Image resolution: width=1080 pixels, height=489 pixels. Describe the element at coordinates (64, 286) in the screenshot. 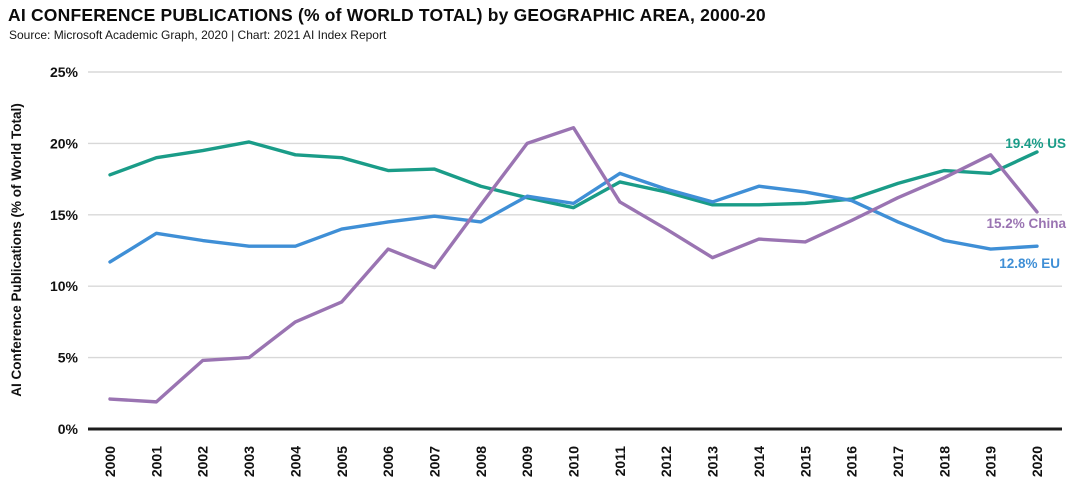

I see `y-tick-label-10%: 10%` at that location.